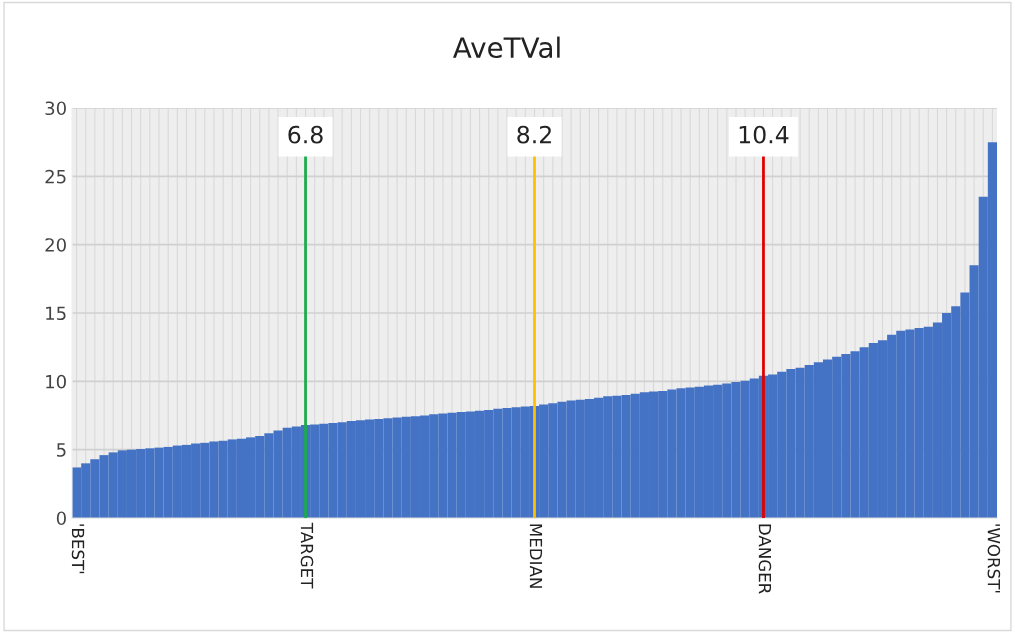 Image resolution: width=1015 pixels, height=633 pixels. I want to click on x-tick-label: 'WORST', so click(994, 558).